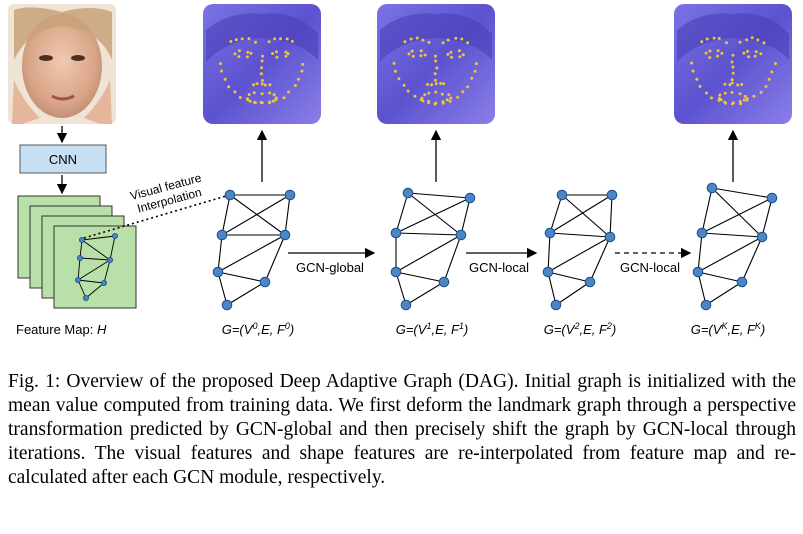 The width and height of the screenshot is (803, 534). I want to click on graph-label-2: G=(V2,E, F2), so click(580, 329).